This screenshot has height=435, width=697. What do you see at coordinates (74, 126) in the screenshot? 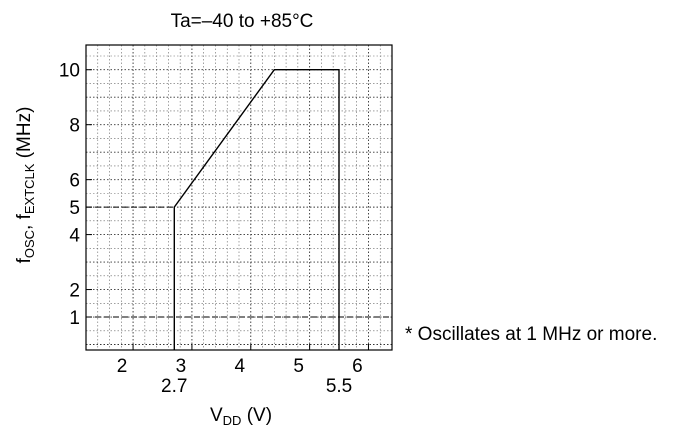
I see `y-tick-label: 8` at bounding box center [74, 126].